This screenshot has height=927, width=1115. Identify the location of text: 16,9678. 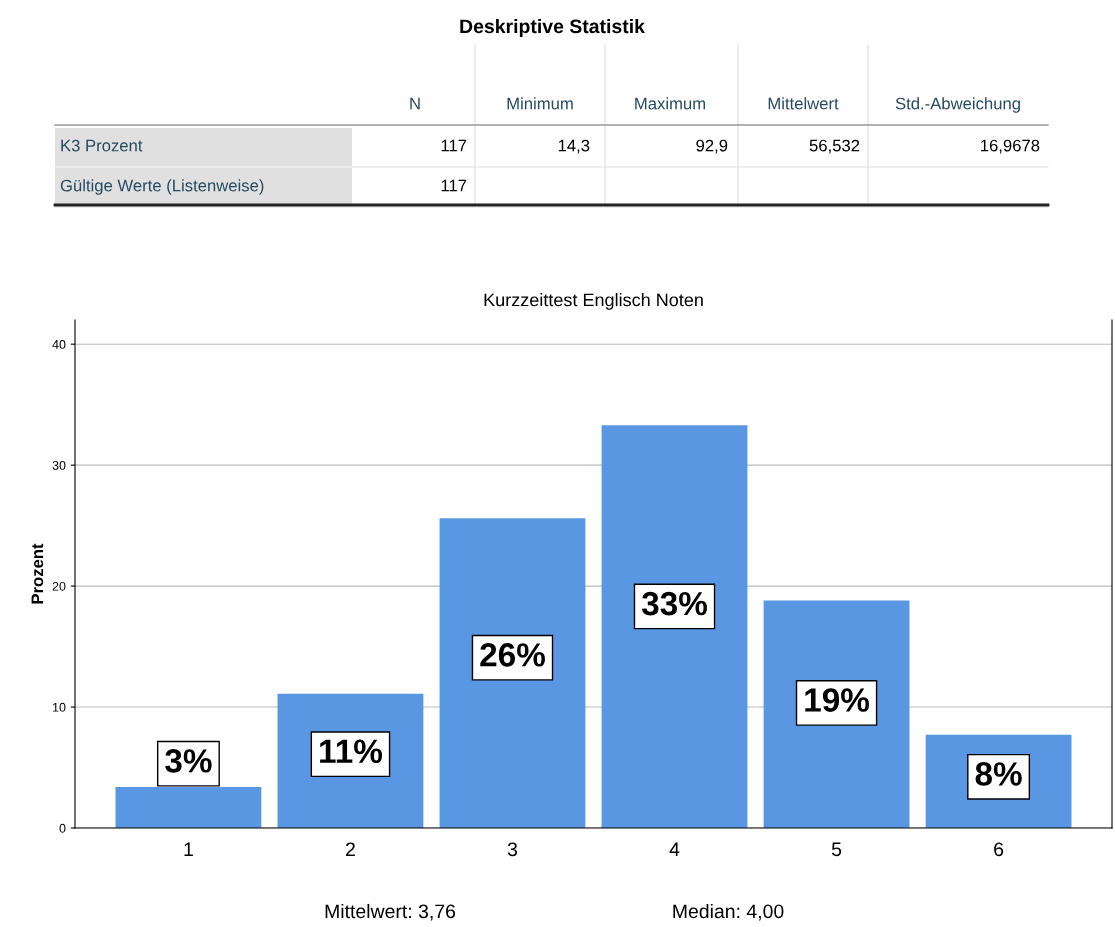
(1010, 146).